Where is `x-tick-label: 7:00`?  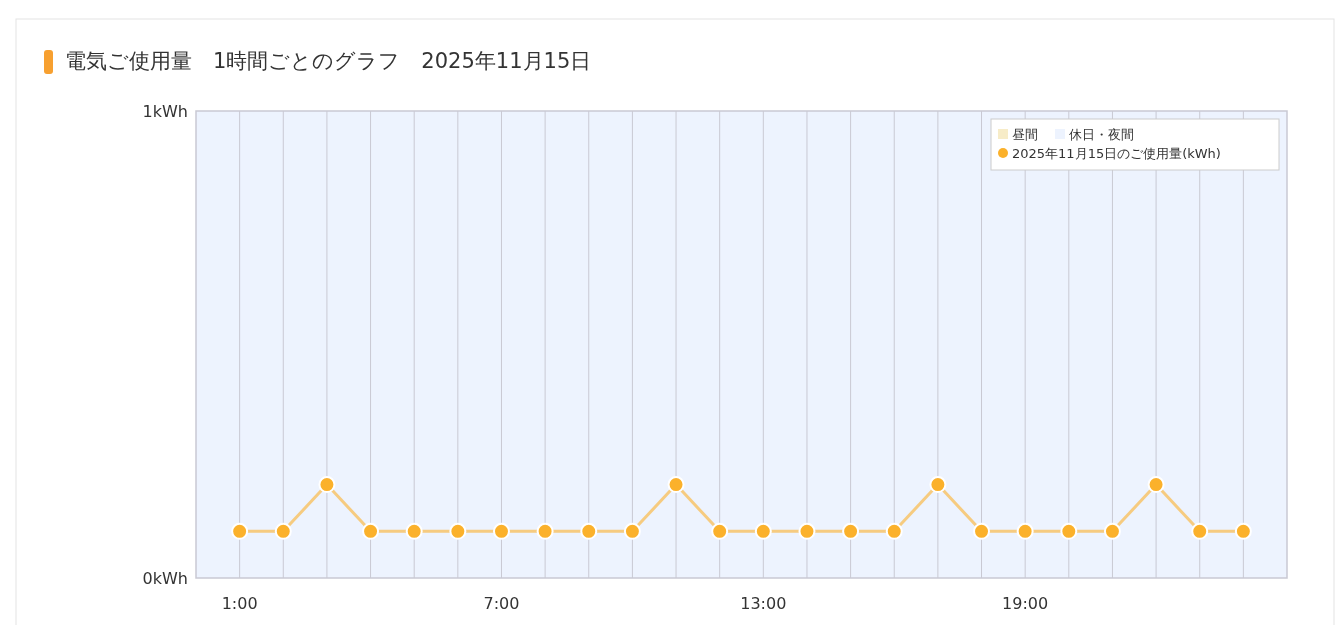 x-tick-label: 7:00 is located at coordinates (501, 603).